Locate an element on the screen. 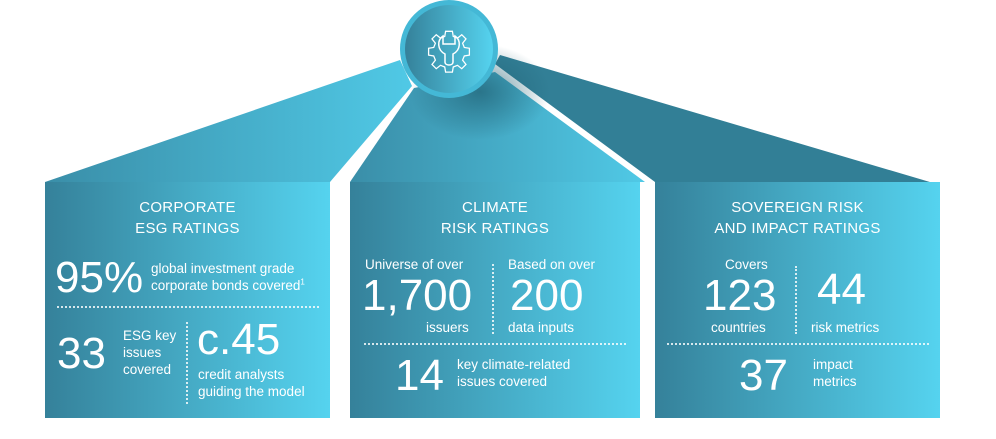 The width and height of the screenshot is (996, 439). stat-value: 200 is located at coordinates (547, 295).